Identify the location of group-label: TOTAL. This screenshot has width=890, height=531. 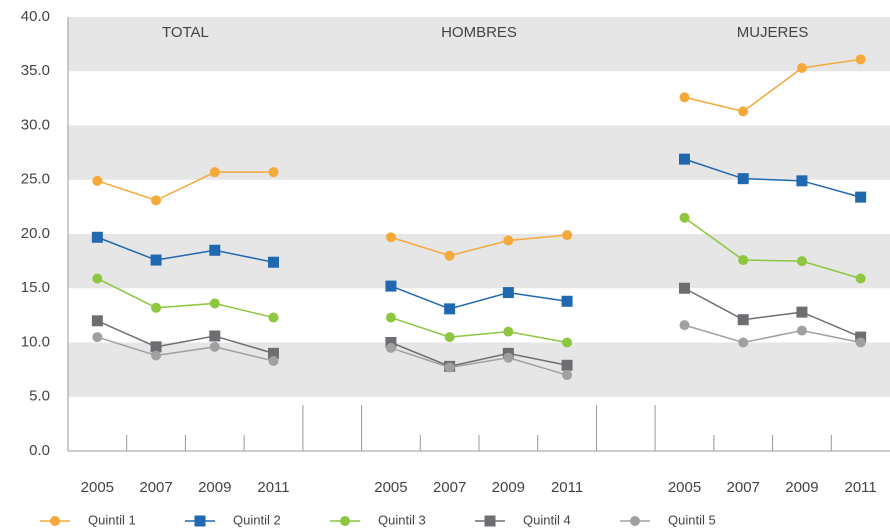
(185, 32).